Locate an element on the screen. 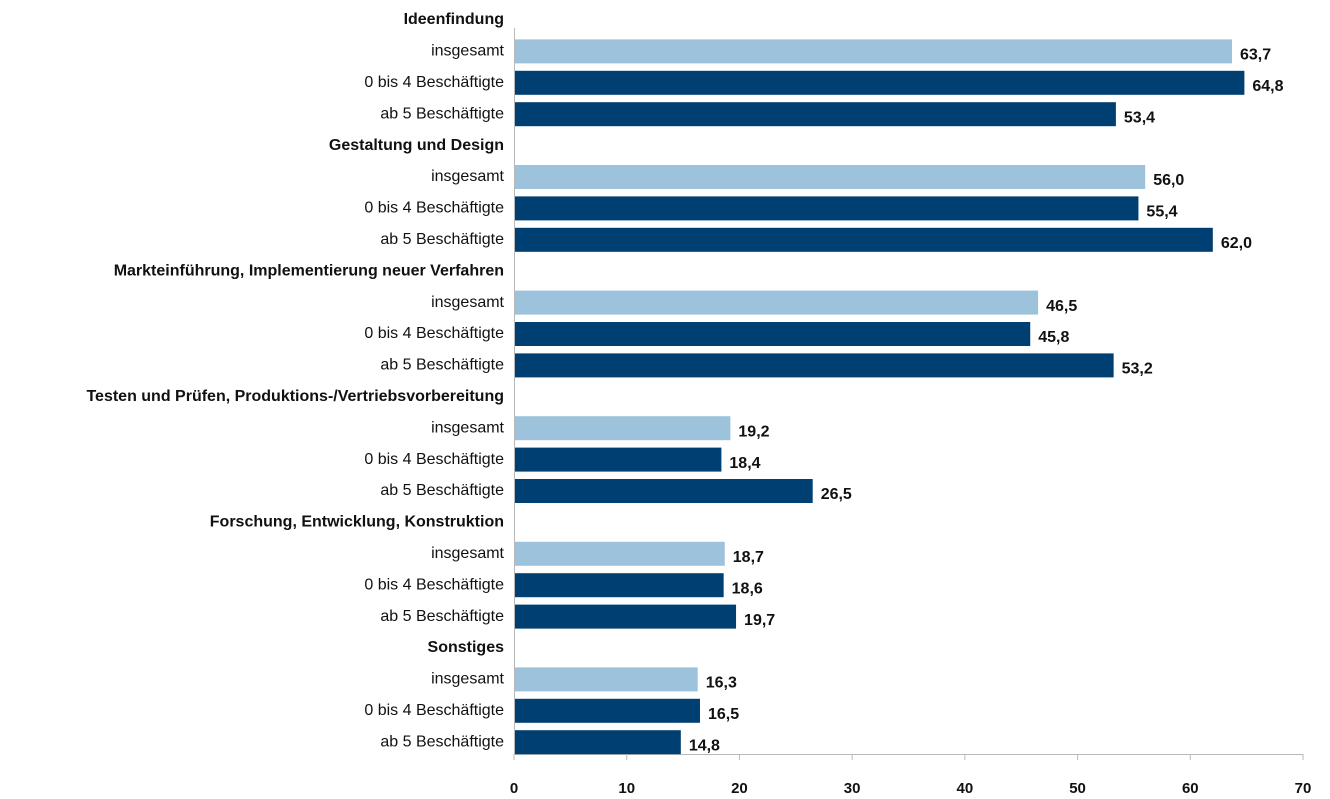  x-tick-label: 10 is located at coordinates (626, 788).